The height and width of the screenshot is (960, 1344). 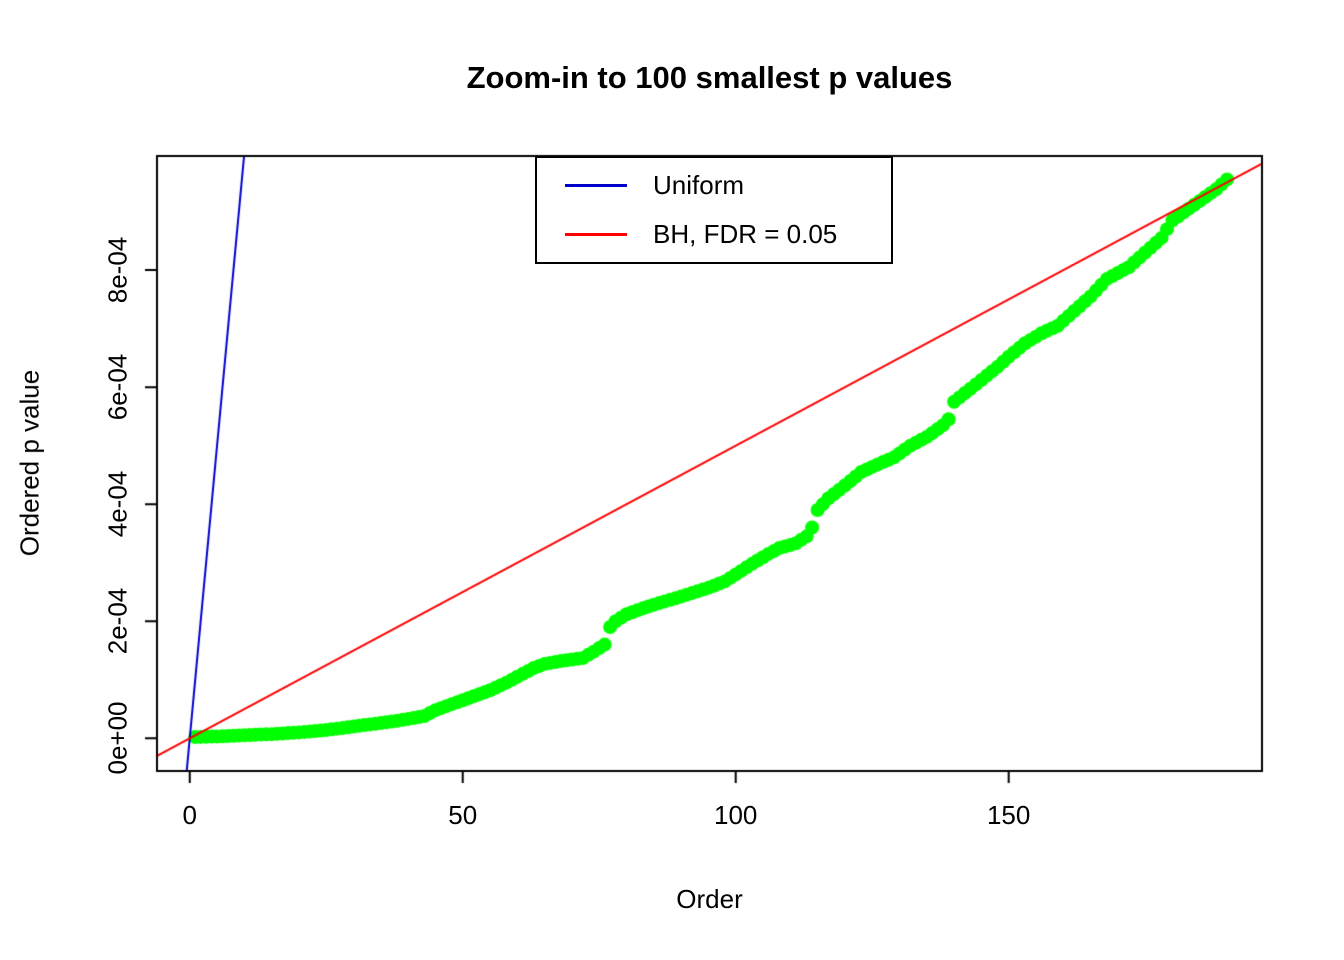 I want to click on y-tick-label: 4e-04, so click(x=117, y=504).